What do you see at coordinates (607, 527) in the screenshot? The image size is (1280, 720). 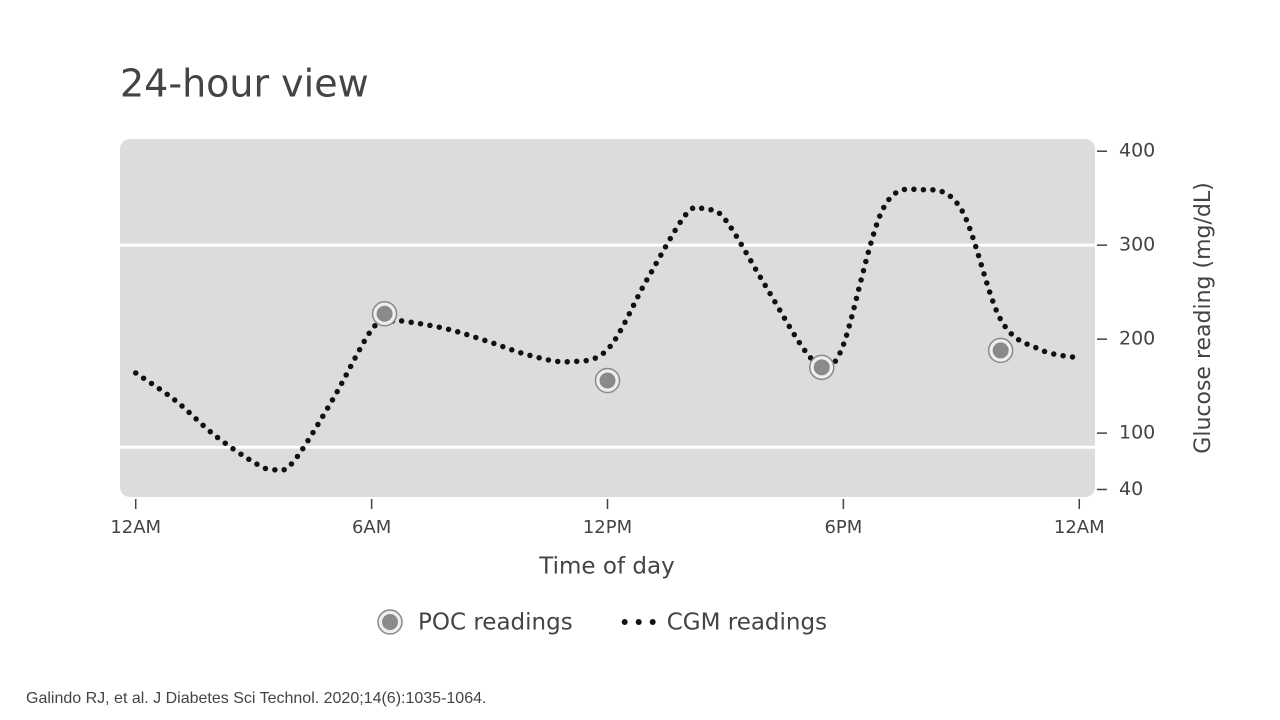 I see `x-tick-label: 12PM` at bounding box center [607, 527].